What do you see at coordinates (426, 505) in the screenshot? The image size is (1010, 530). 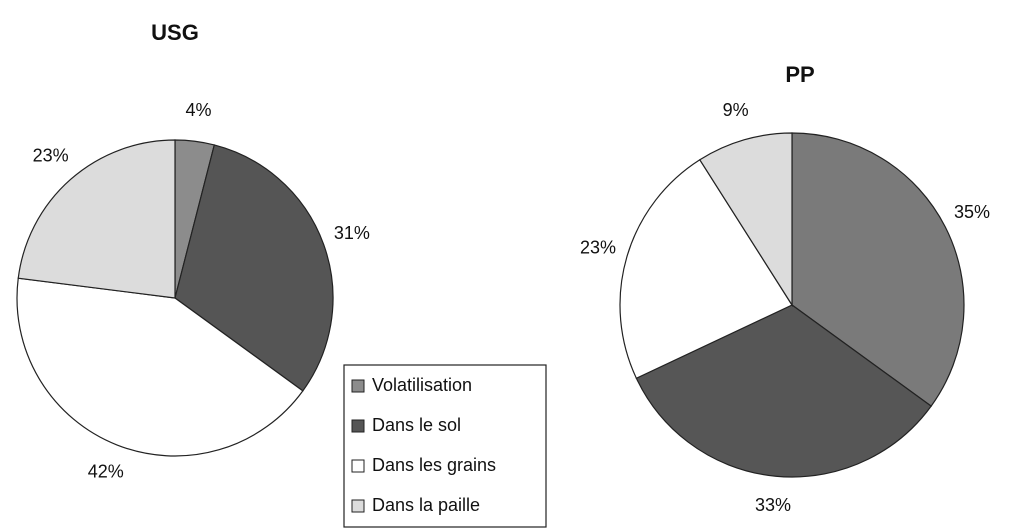 I see `legend-label: Dans la paille` at bounding box center [426, 505].